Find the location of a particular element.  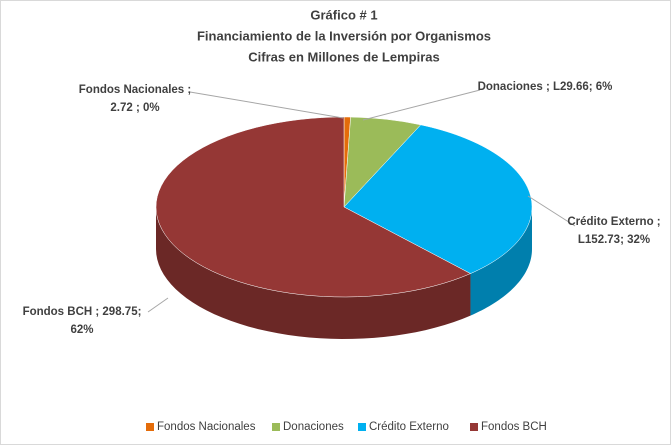

pie-slice is located at coordinates (438, 199).